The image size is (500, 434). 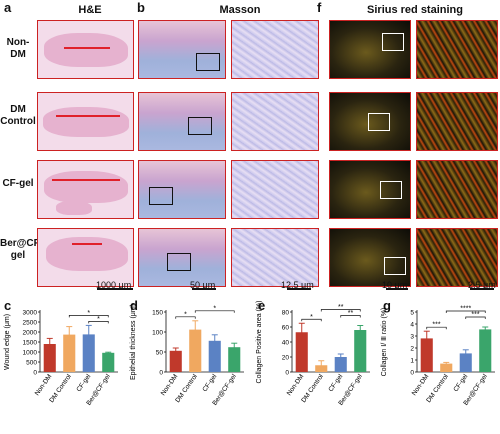 What do you see at coordinates (134, 305) in the screenshot?
I see `panel-label-d: d` at bounding box center [134, 305].